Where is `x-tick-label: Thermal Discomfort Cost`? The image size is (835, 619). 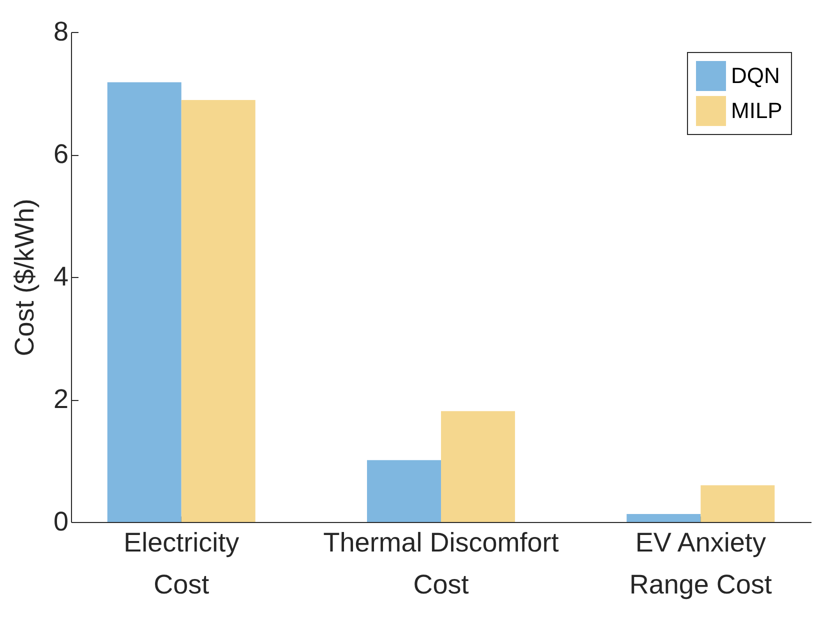 x-tick-label: Thermal Discomfort Cost is located at coordinates (441, 564).